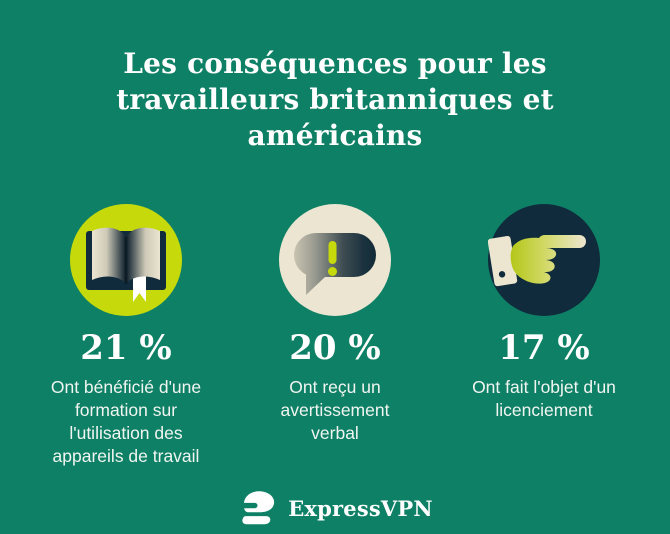 The width and height of the screenshot is (670, 534). I want to click on stat-value: 20 %, so click(335, 348).